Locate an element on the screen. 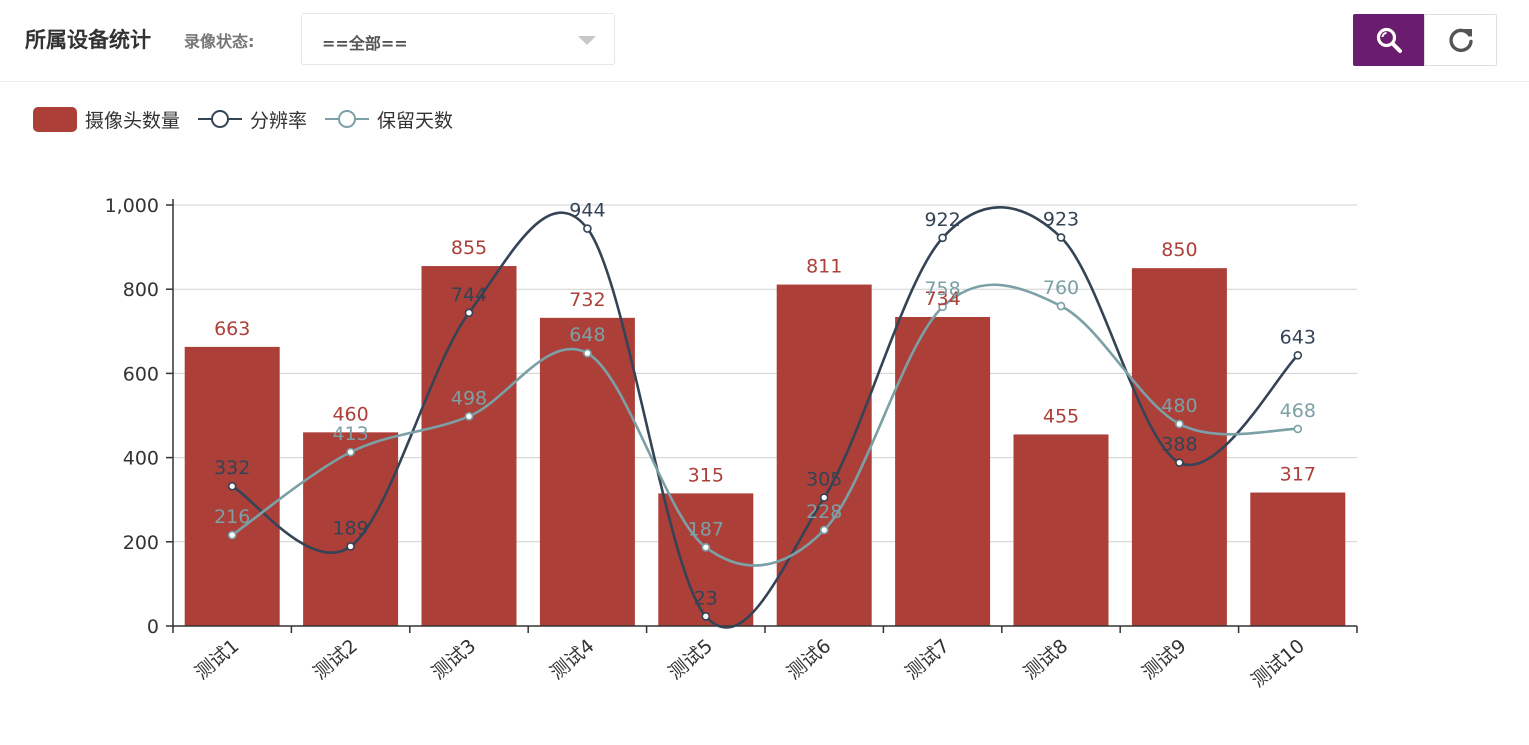 The height and width of the screenshot is (745, 1529). legend-swatch-retention-days is located at coordinates (347, 119).